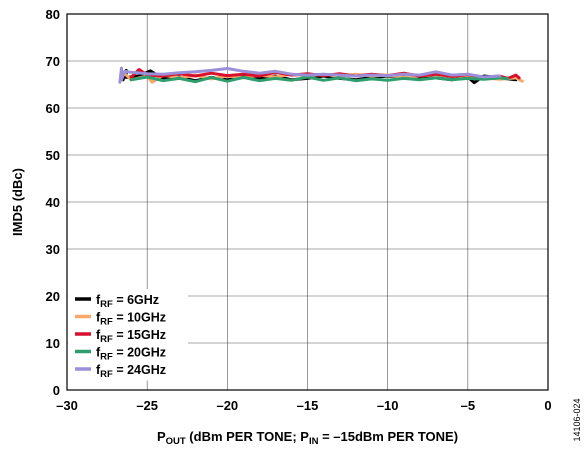  Describe the element at coordinates (248, 436) in the screenshot. I see `x-label-mid: (dBm PER TONE; P` at that location.